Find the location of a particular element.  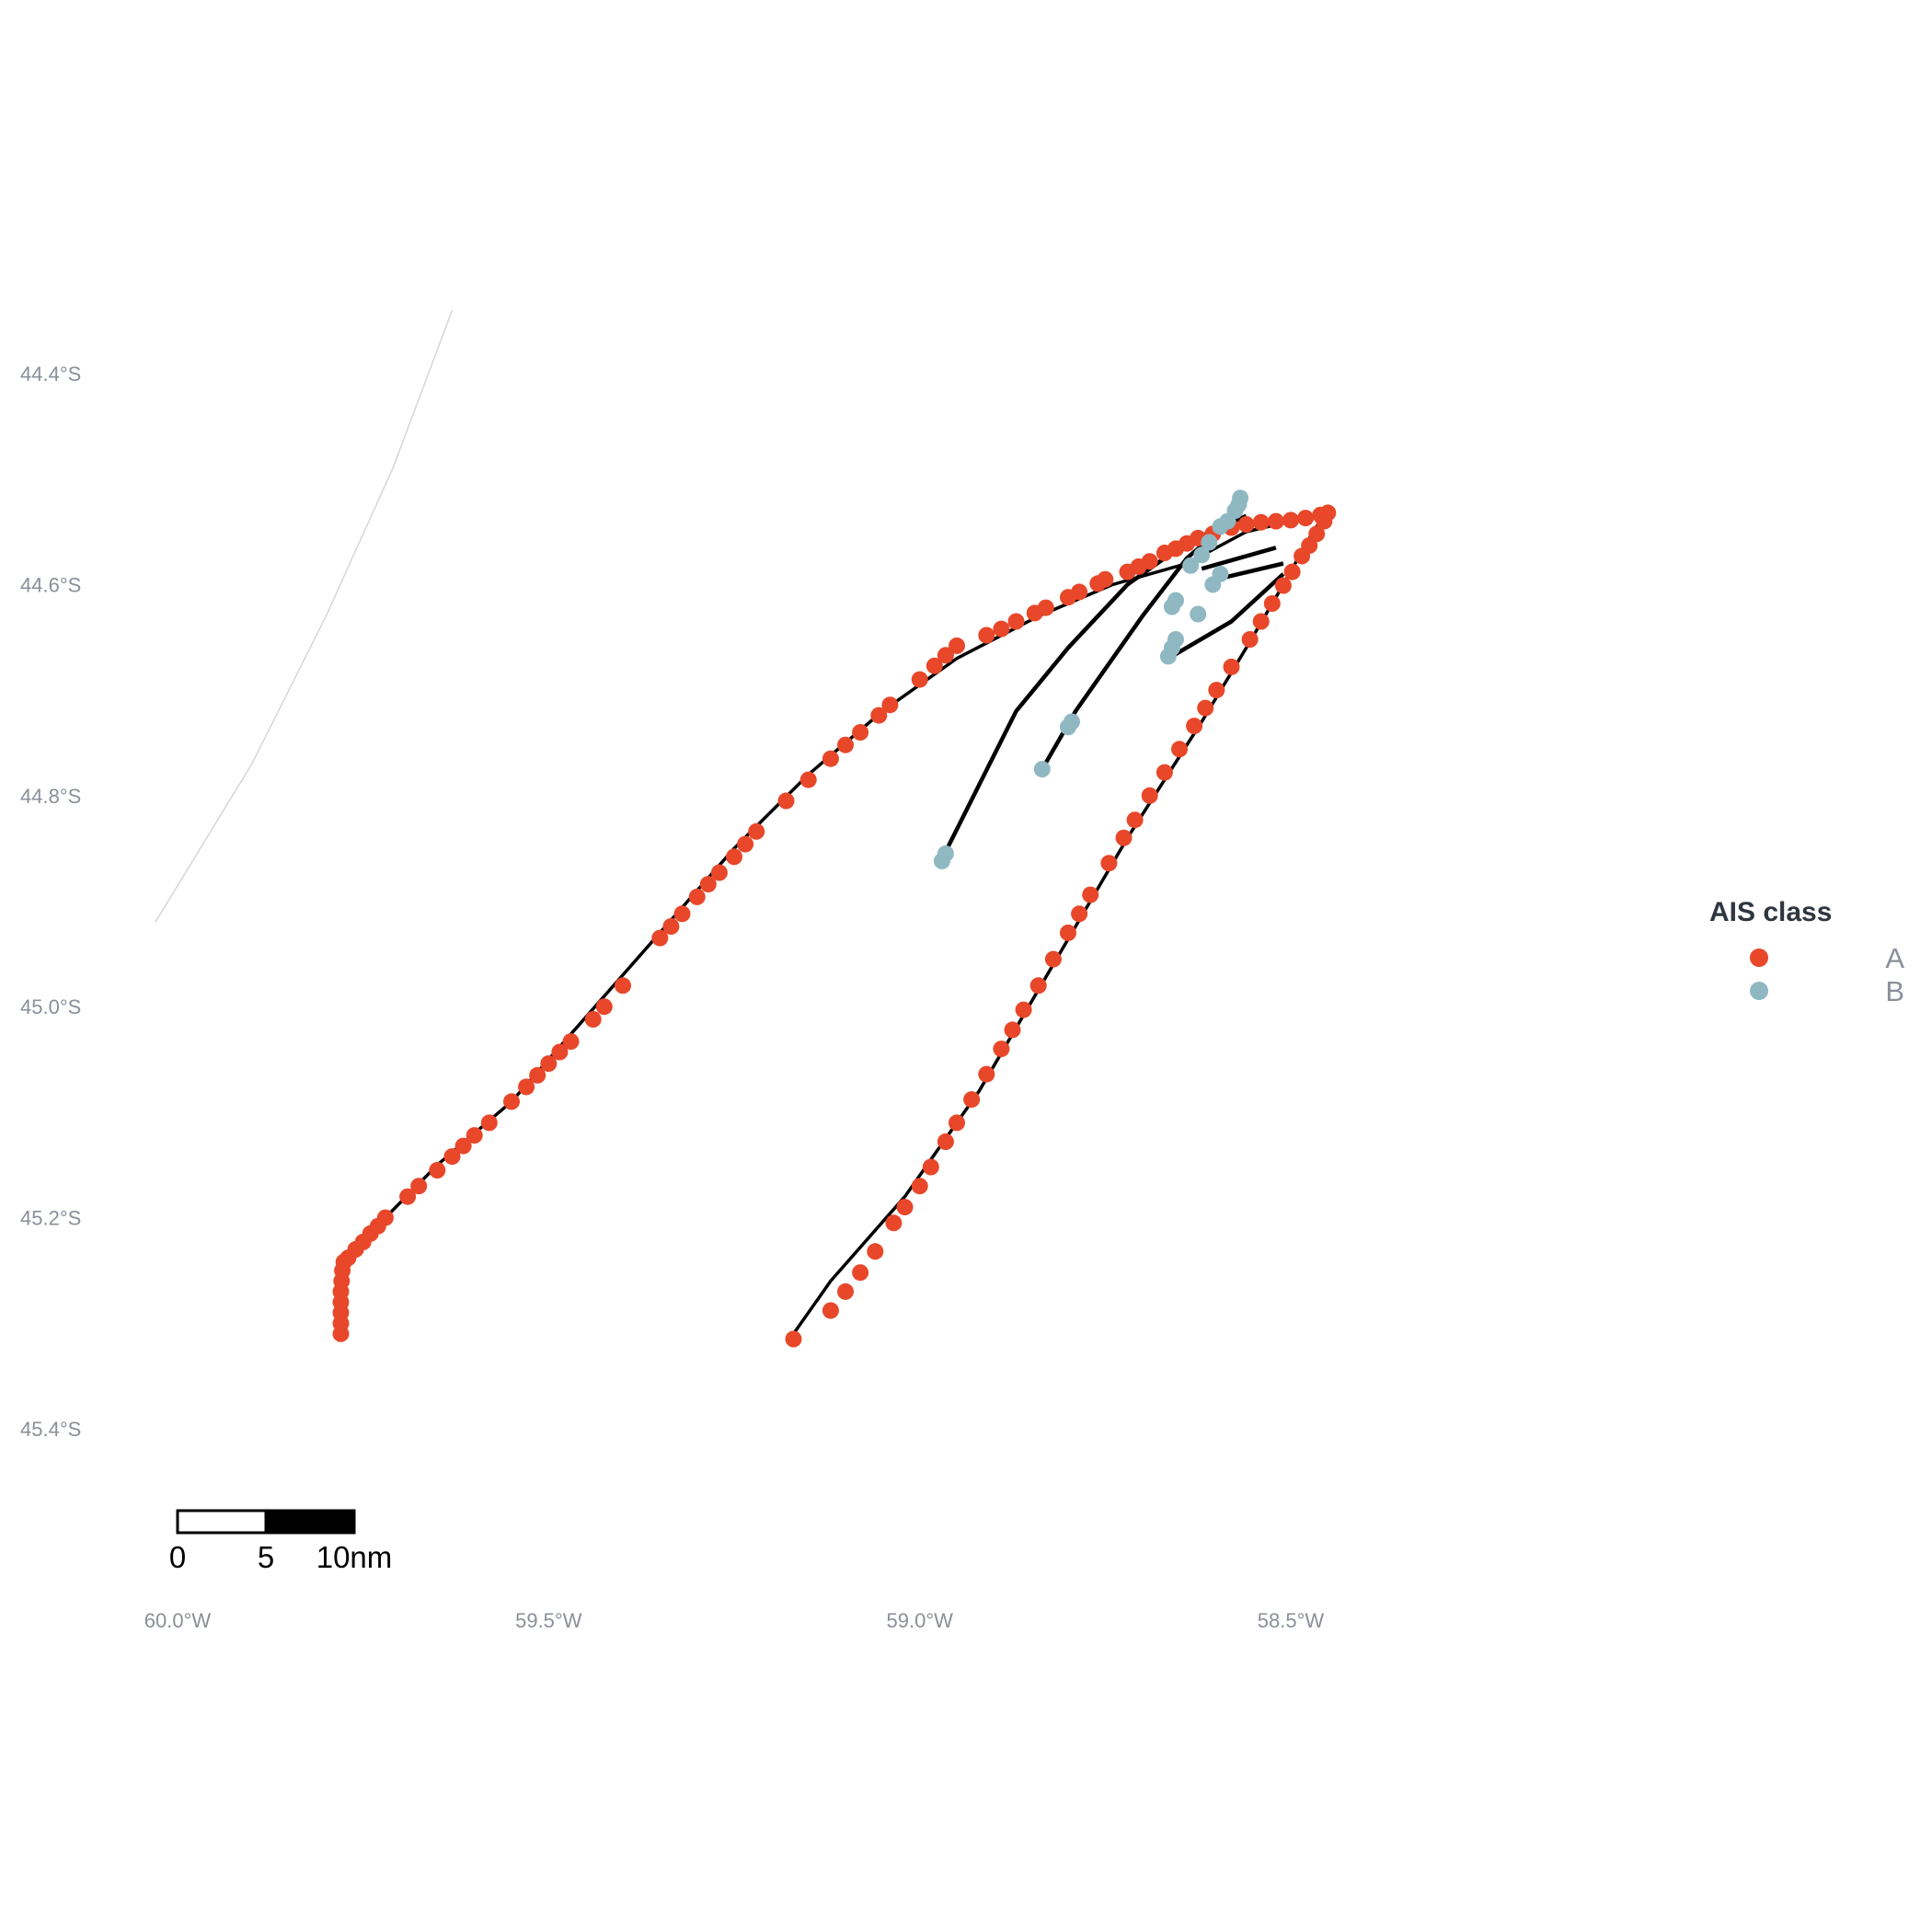

legend-title: AIS class is located at coordinates (1770, 912).